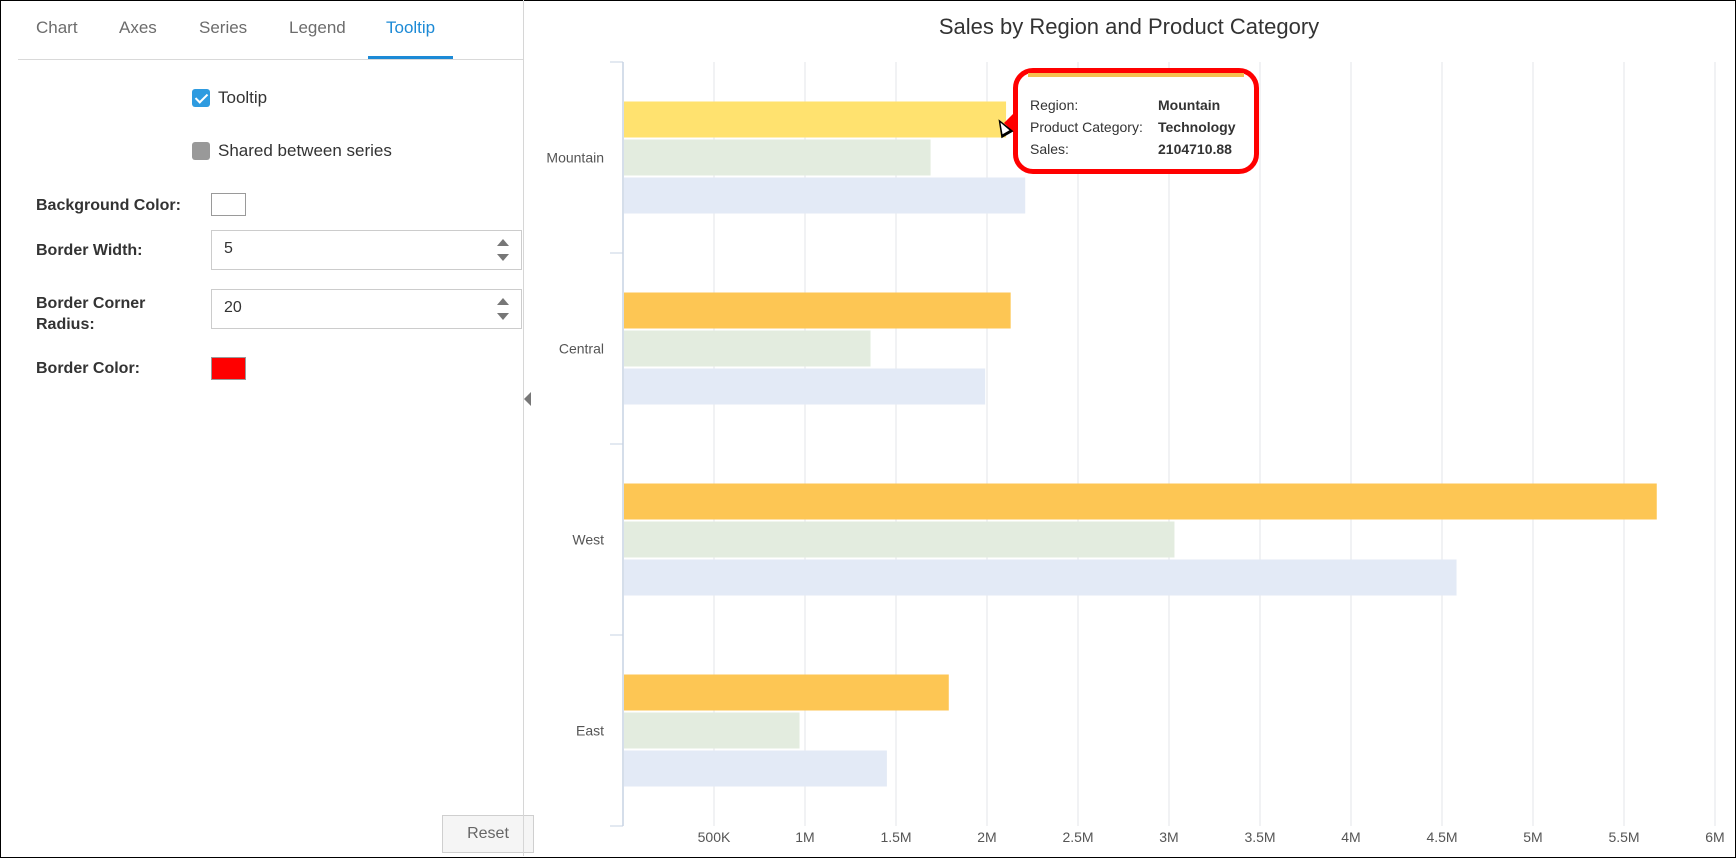 The height and width of the screenshot is (858, 1736). I want to click on tooltip-value-region: Mountain, so click(1189, 105).